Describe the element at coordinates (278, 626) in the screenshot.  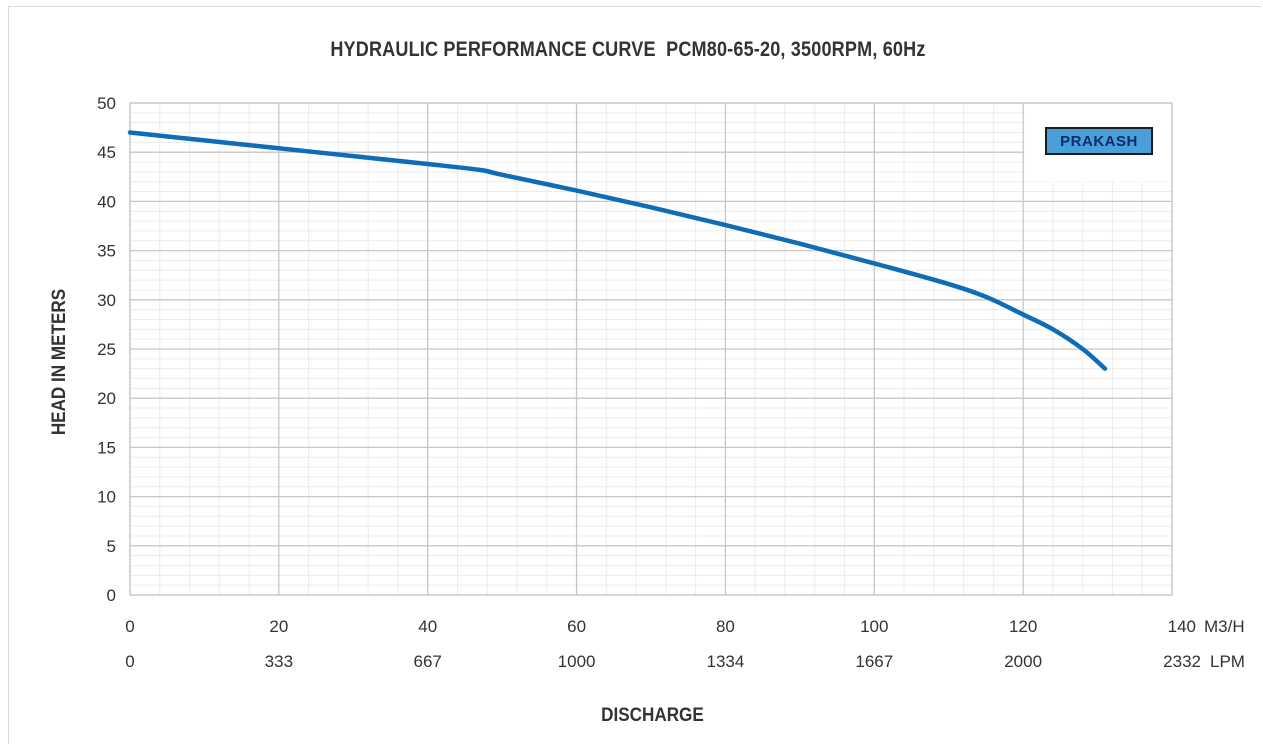
I see `x-tick-label: 20` at that location.